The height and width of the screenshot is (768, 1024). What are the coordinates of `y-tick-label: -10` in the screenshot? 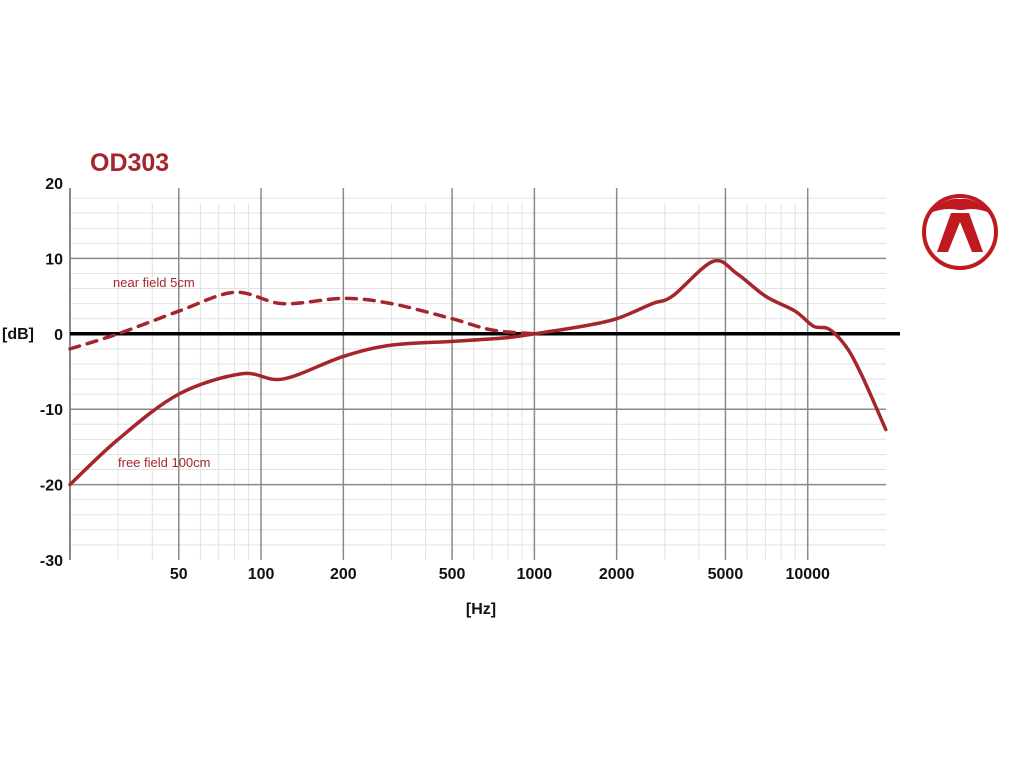 It's located at (51, 410).